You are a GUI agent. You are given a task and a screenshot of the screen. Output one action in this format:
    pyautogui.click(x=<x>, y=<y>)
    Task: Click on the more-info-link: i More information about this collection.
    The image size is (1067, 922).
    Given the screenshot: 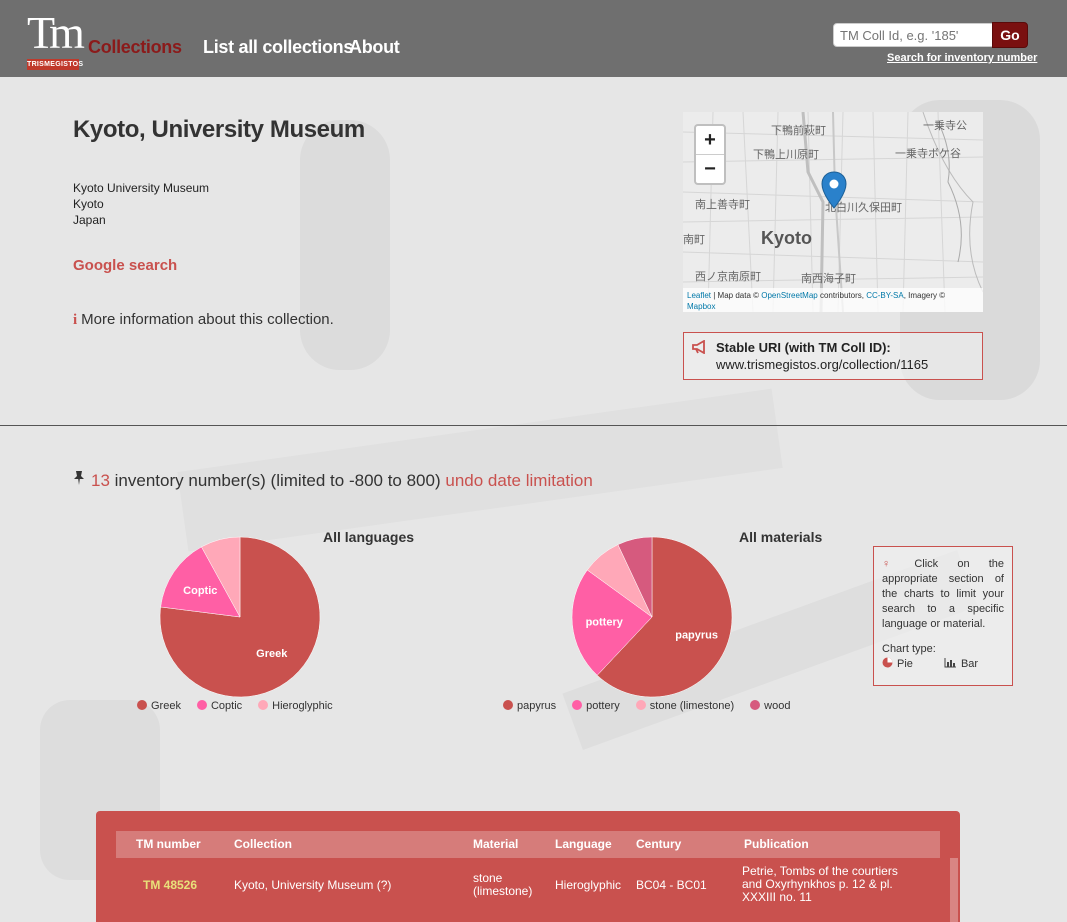 What is the action you would take?
    pyautogui.click(x=203, y=320)
    